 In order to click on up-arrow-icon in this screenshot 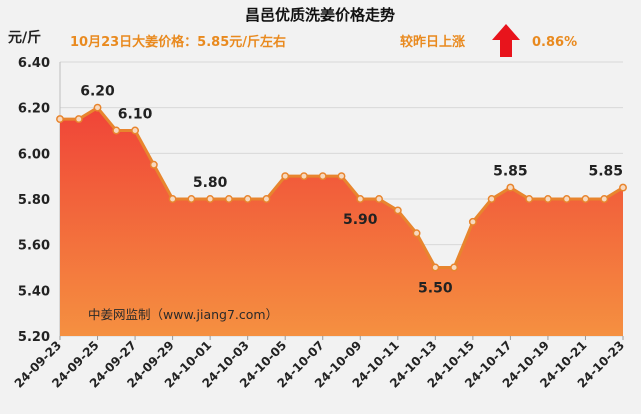, I will do `click(506, 40)`.